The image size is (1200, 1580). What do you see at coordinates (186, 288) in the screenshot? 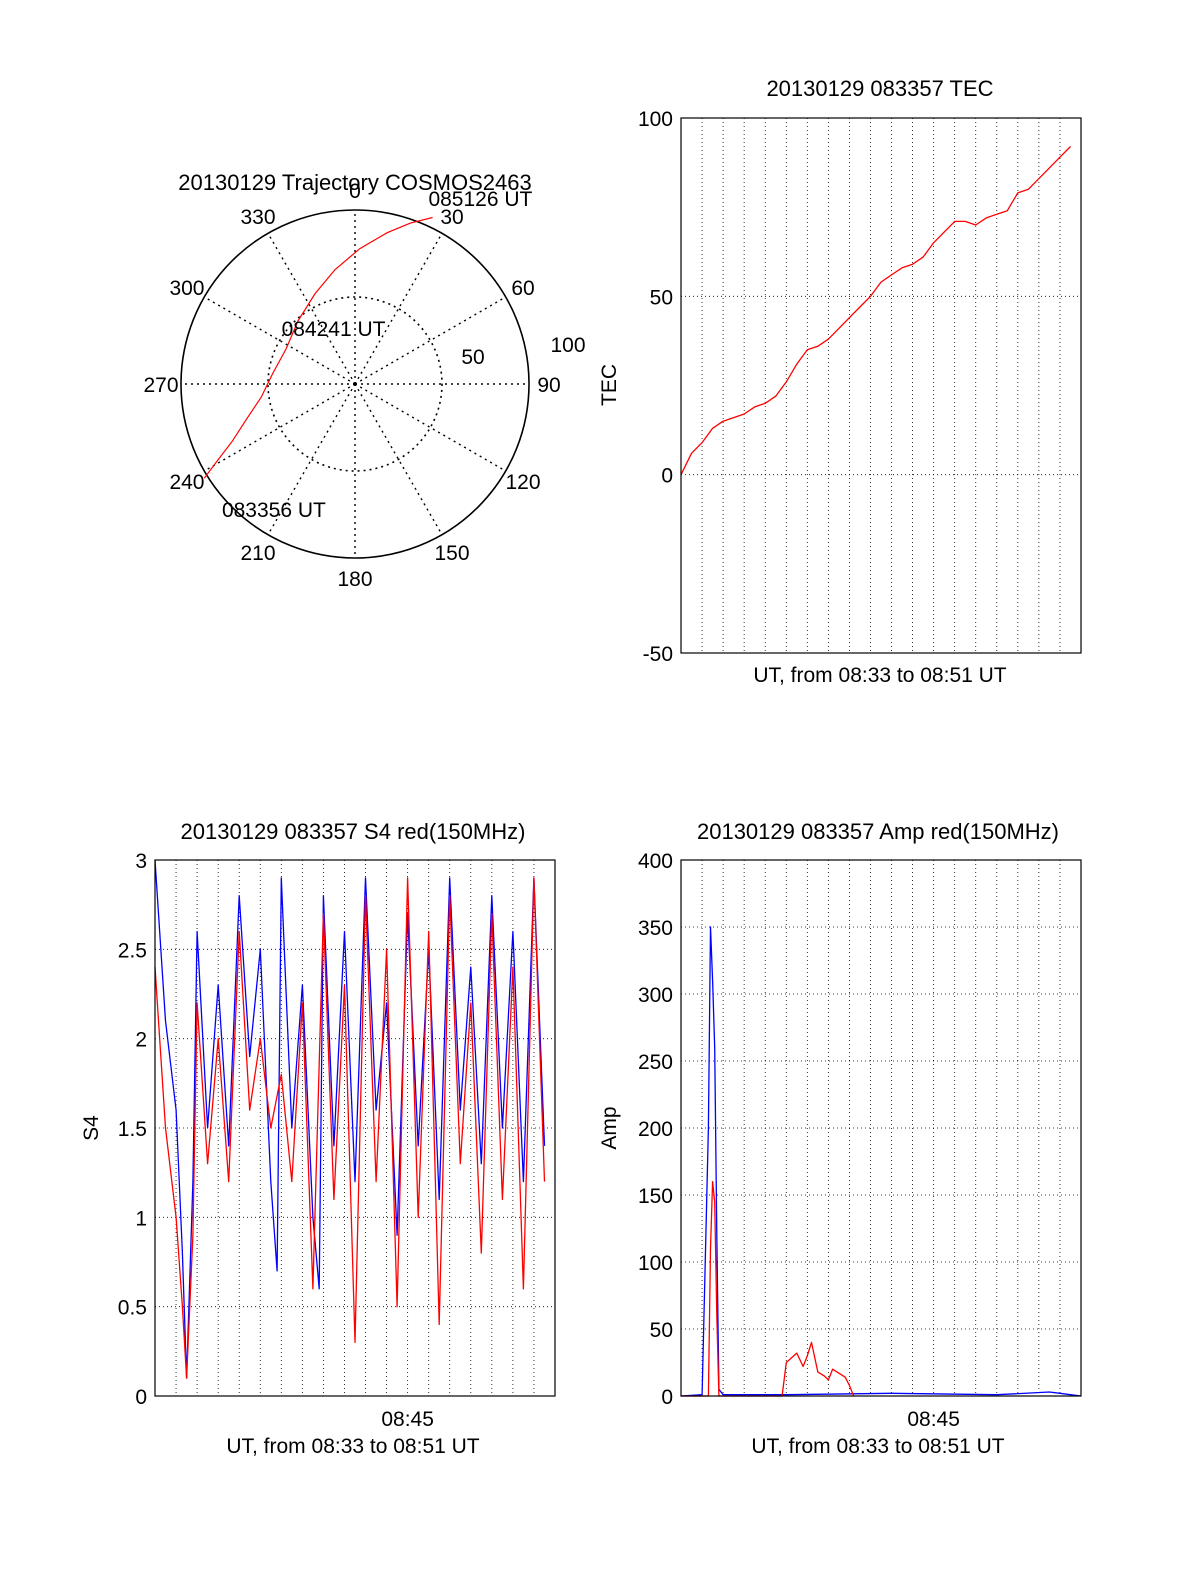
I see `azimuth-label-300: 300` at bounding box center [186, 288].